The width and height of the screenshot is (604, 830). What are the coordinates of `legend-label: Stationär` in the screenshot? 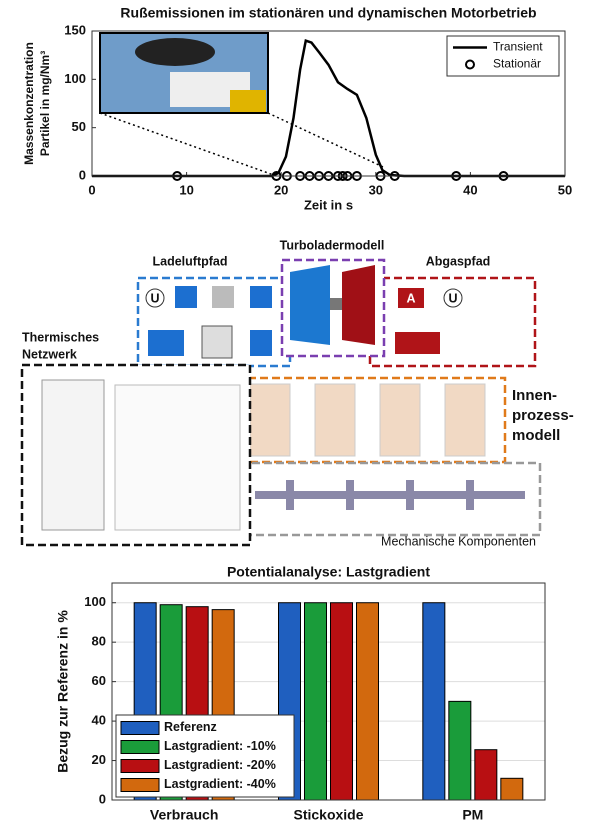 It's located at (517, 64).